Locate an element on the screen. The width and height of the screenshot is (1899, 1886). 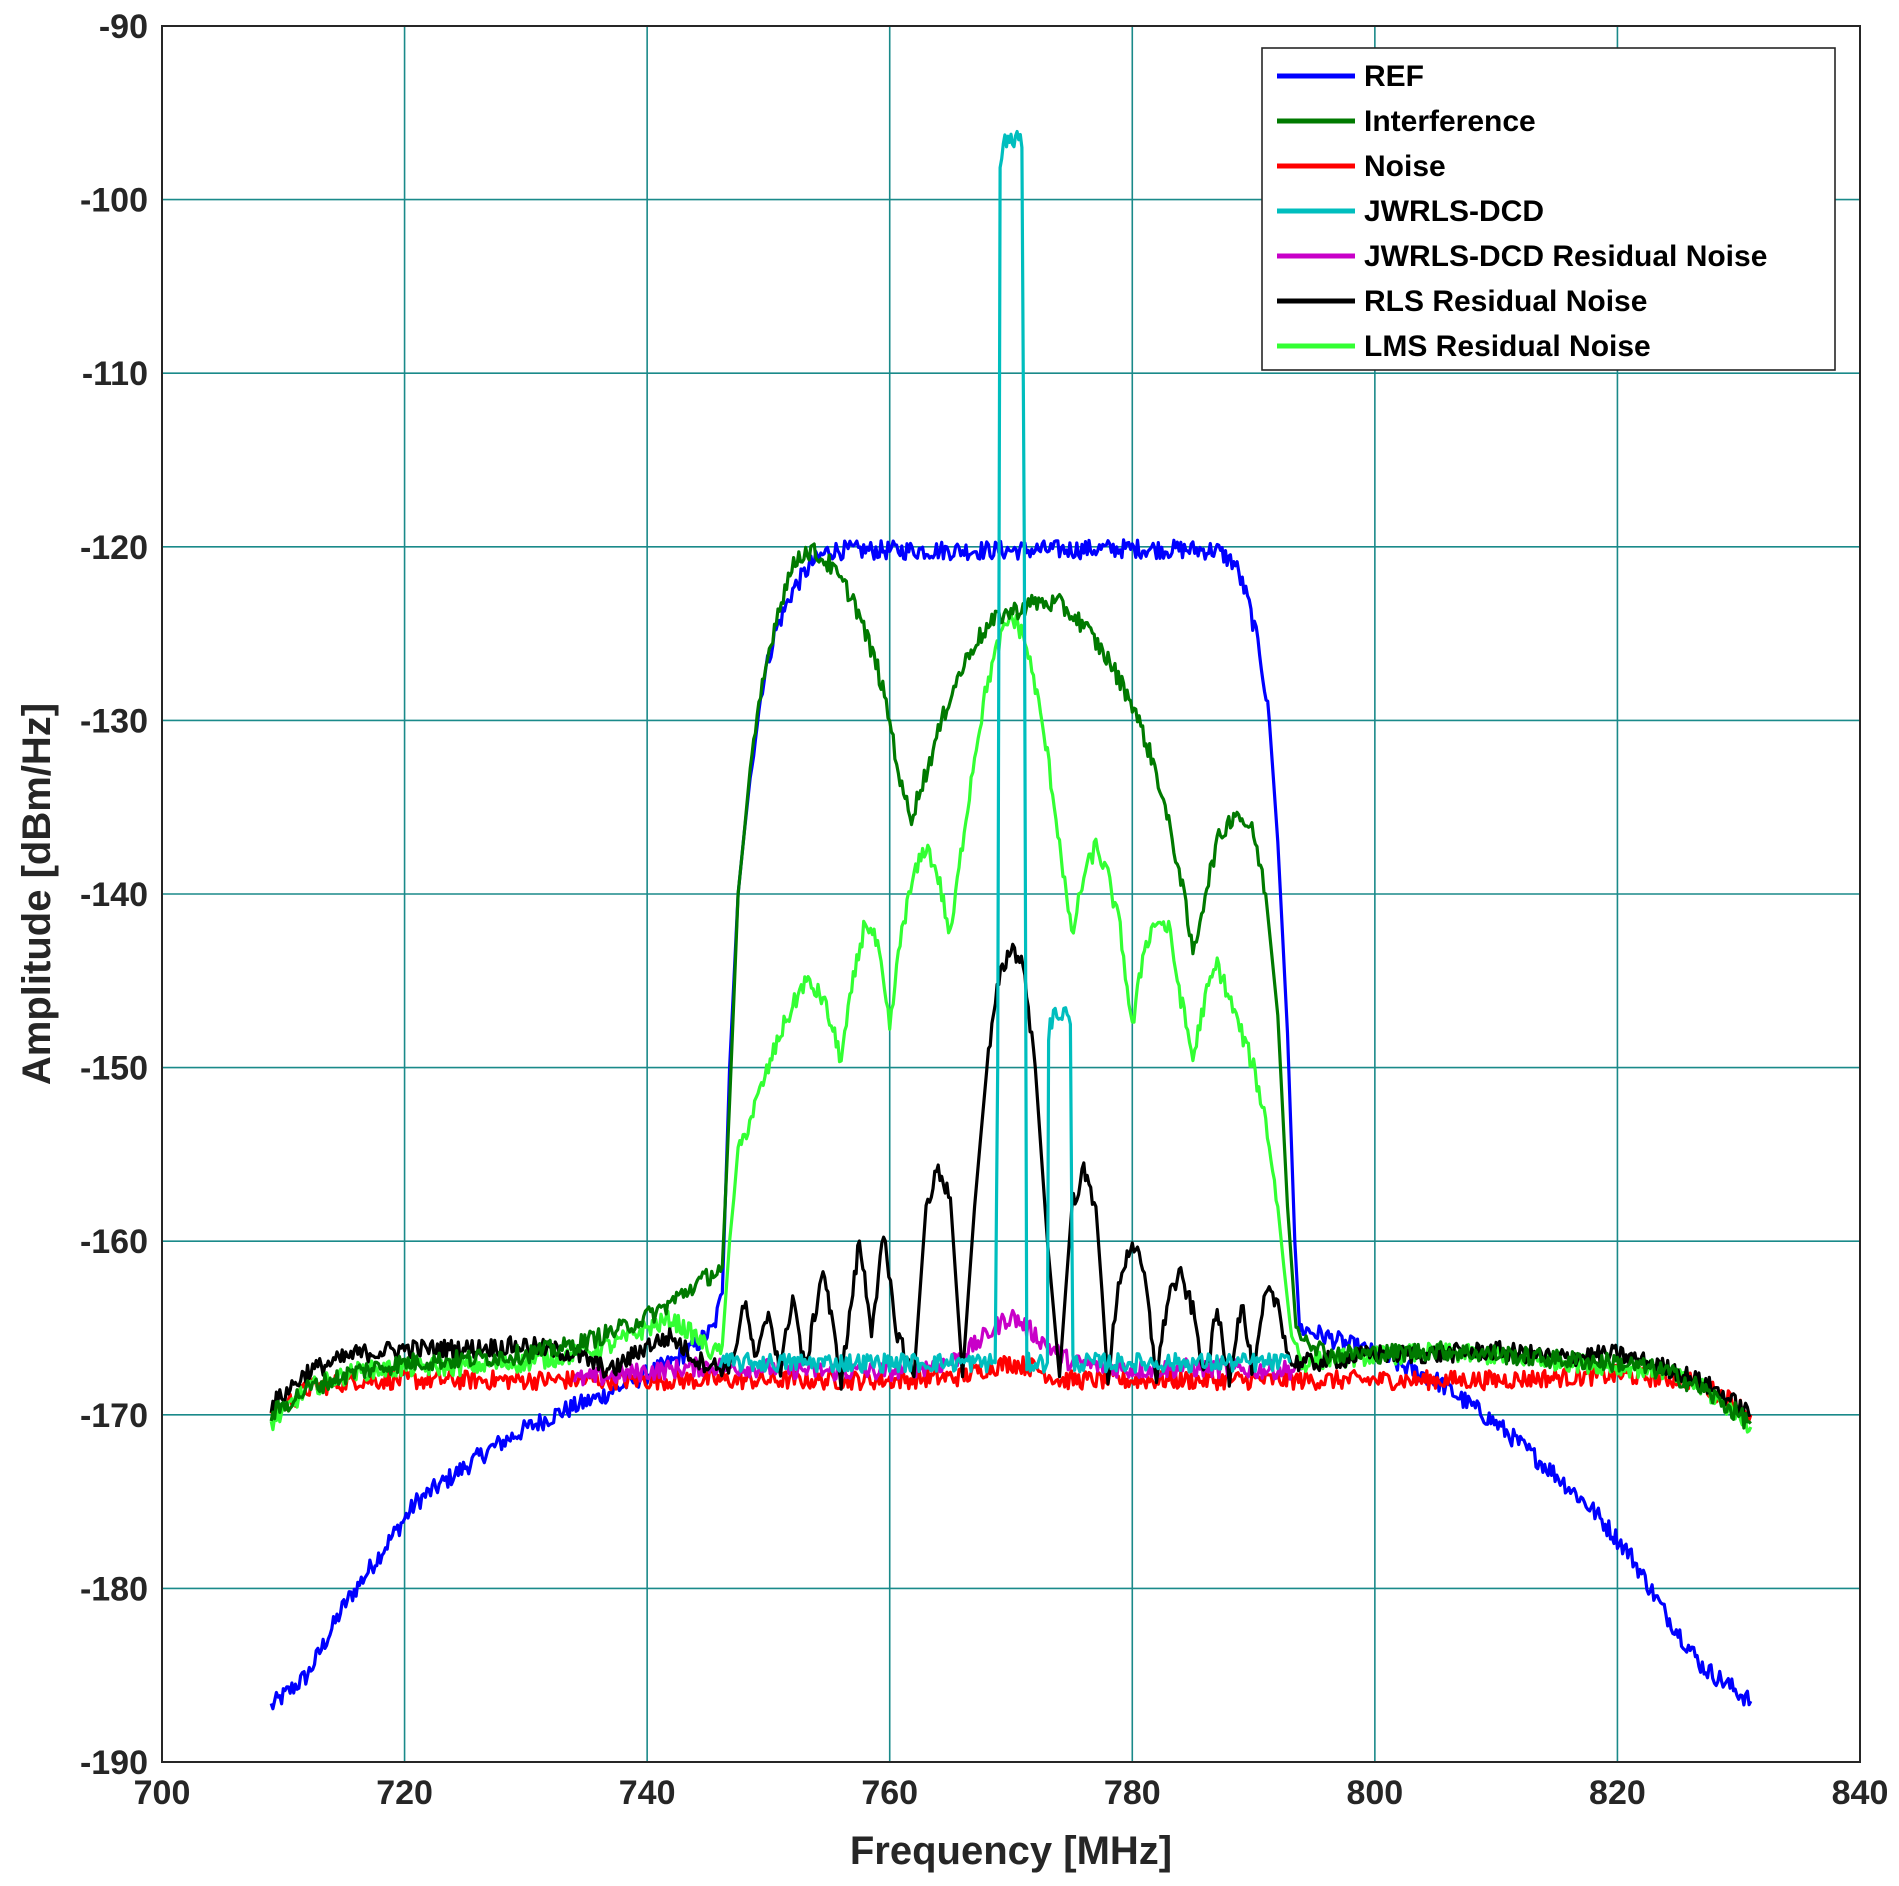
x-tick-label: 740 is located at coordinates (647, 1793).